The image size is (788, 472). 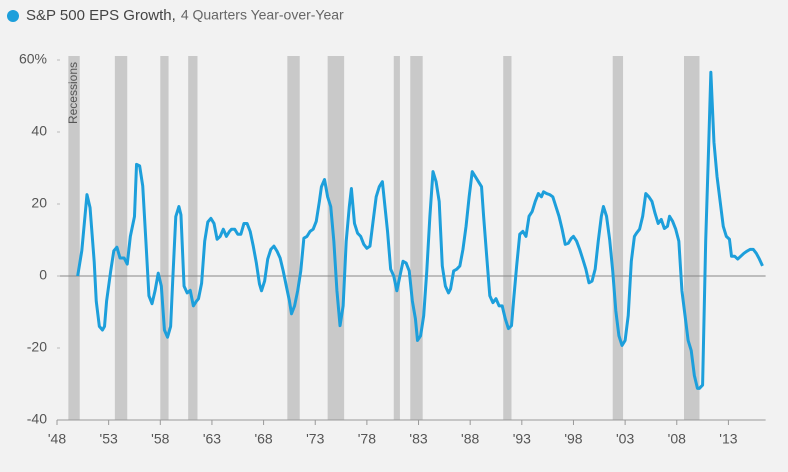 What do you see at coordinates (39, 203) in the screenshot?
I see `y-tick-label: 20` at bounding box center [39, 203].